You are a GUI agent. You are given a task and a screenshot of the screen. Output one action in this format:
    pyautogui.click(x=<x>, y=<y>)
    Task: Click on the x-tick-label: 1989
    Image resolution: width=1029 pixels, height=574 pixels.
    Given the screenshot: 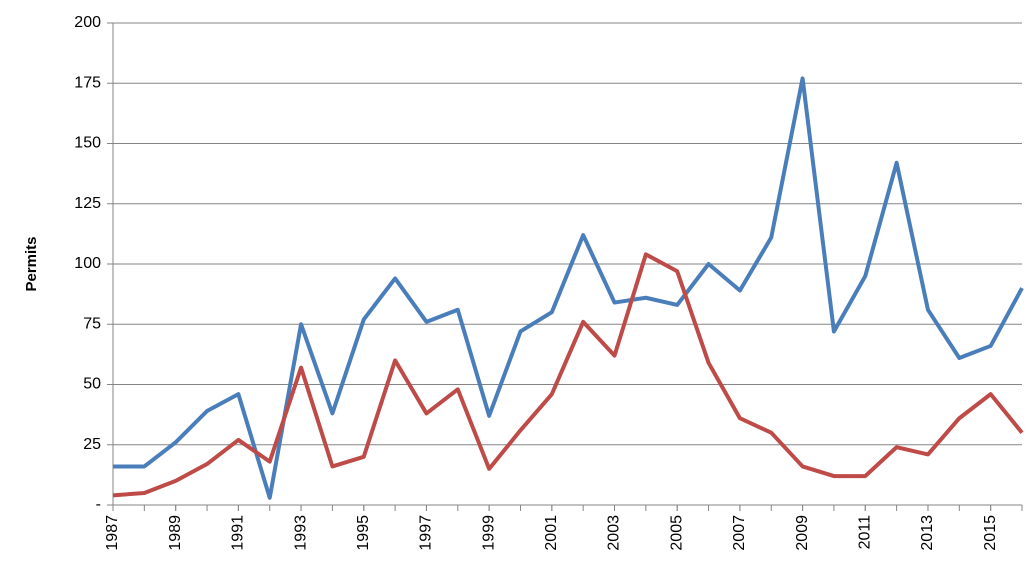 What is the action you would take?
    pyautogui.click(x=175, y=533)
    